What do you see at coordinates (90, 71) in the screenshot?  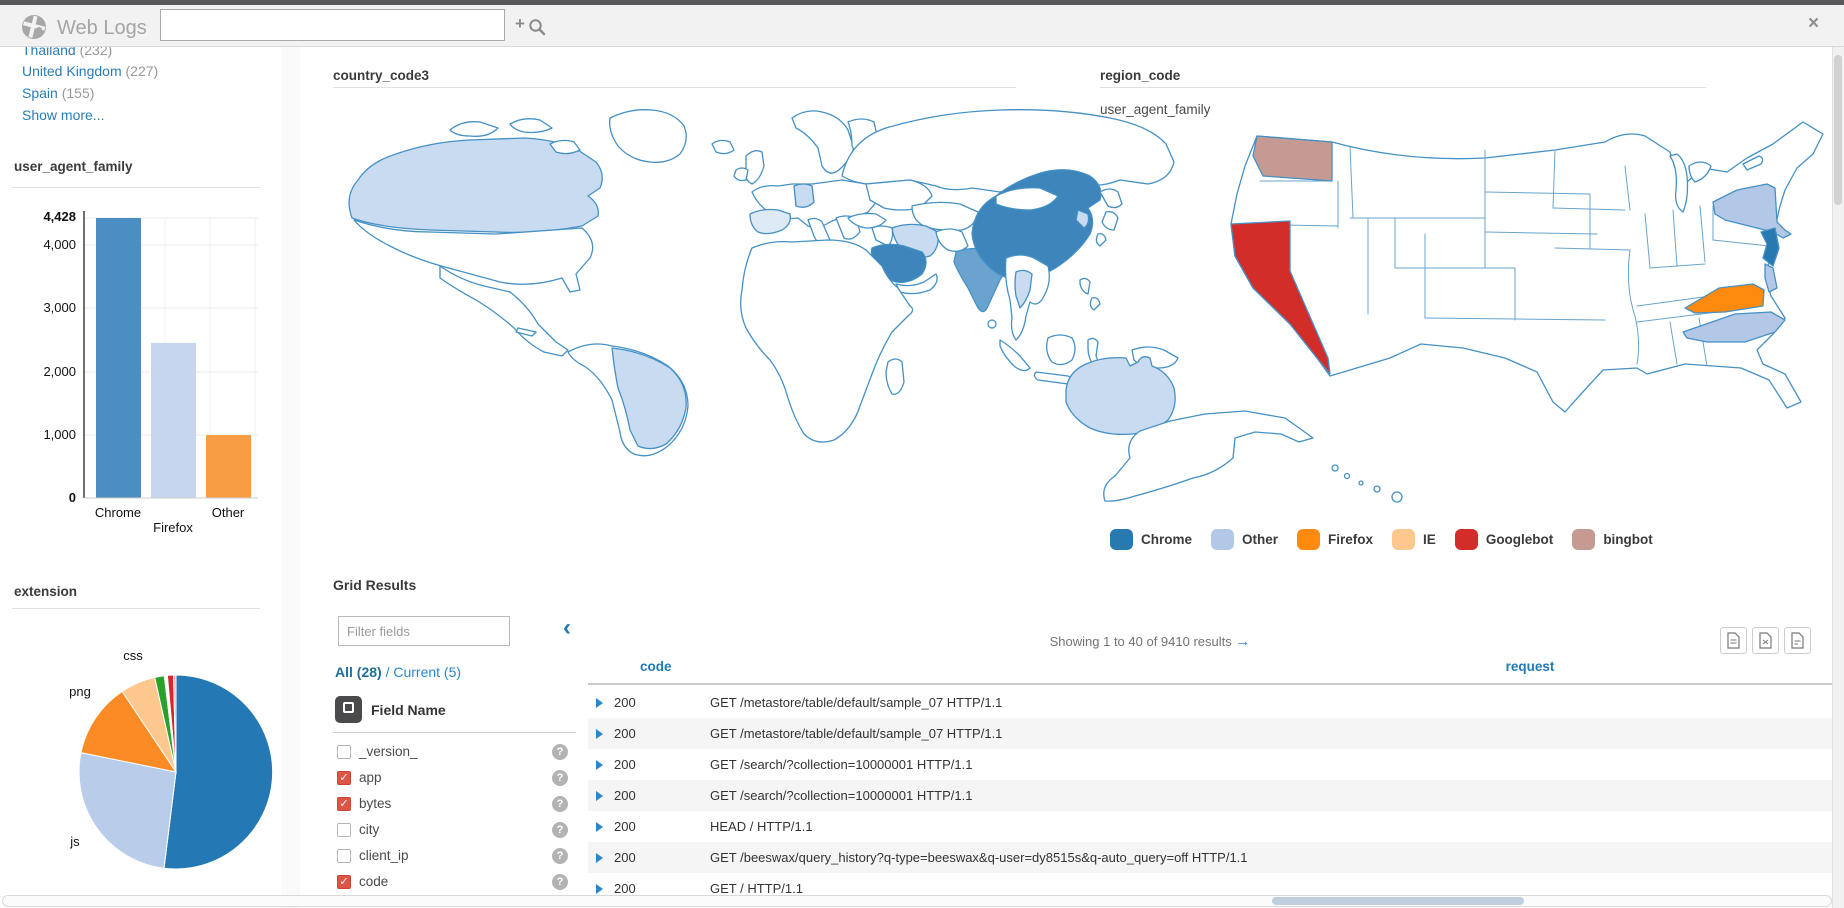 I see `facet-link-united-kingdom: United Kingdom (227)` at bounding box center [90, 71].